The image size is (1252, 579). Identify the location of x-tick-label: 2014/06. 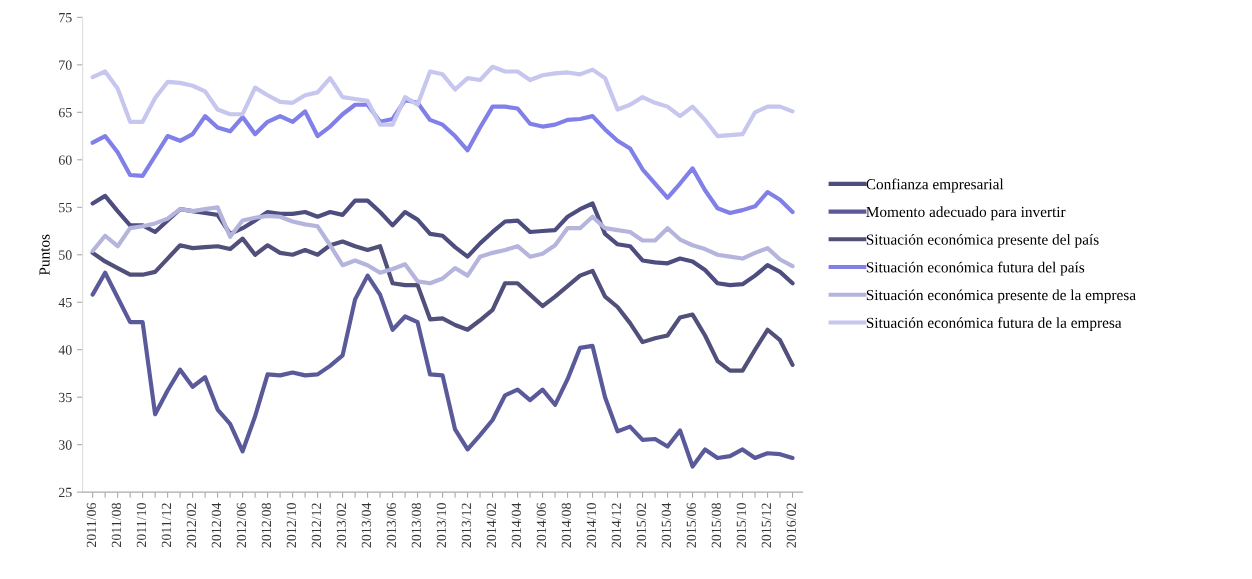
(541, 525).